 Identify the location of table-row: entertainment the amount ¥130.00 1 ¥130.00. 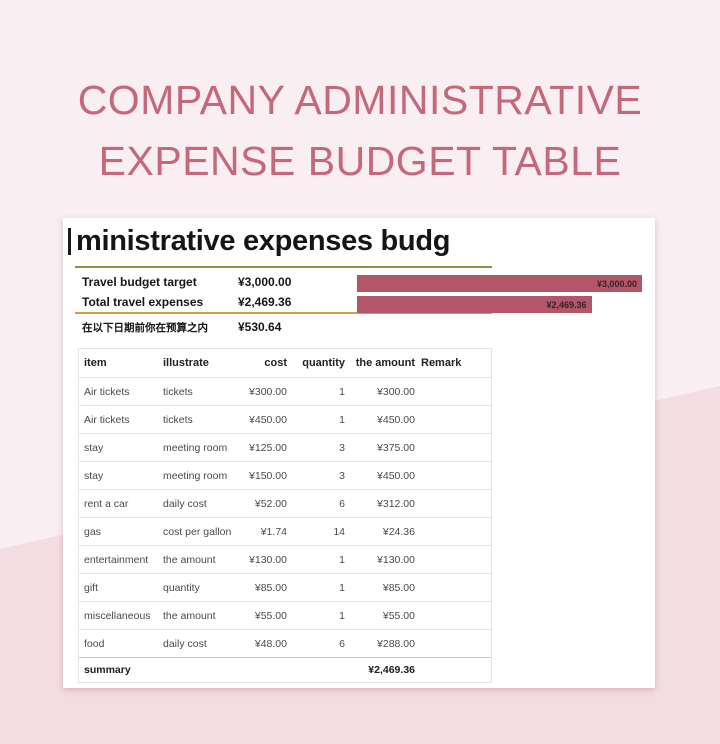
(285, 559).